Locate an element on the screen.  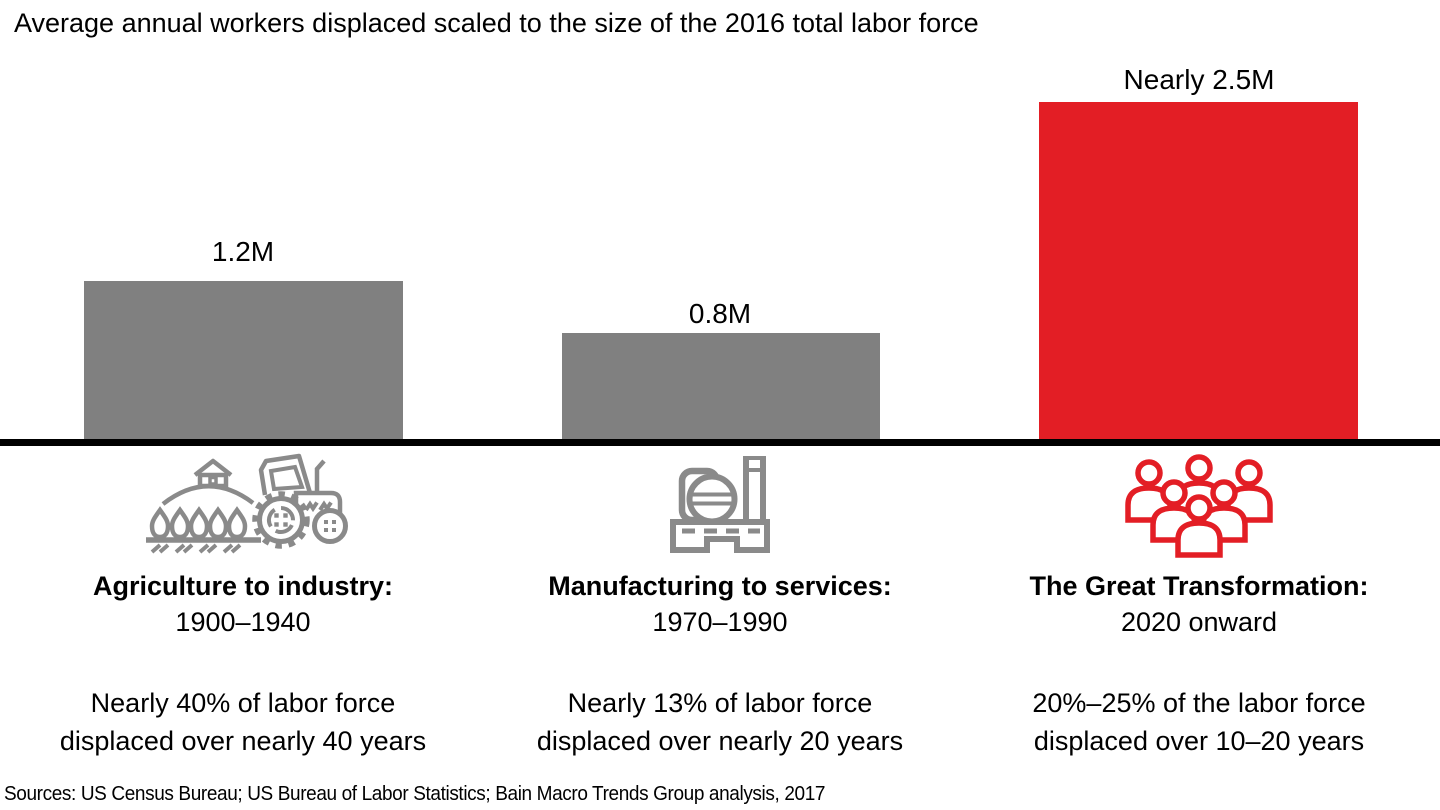
column-years: 1900–1940 is located at coordinates (243, 622).